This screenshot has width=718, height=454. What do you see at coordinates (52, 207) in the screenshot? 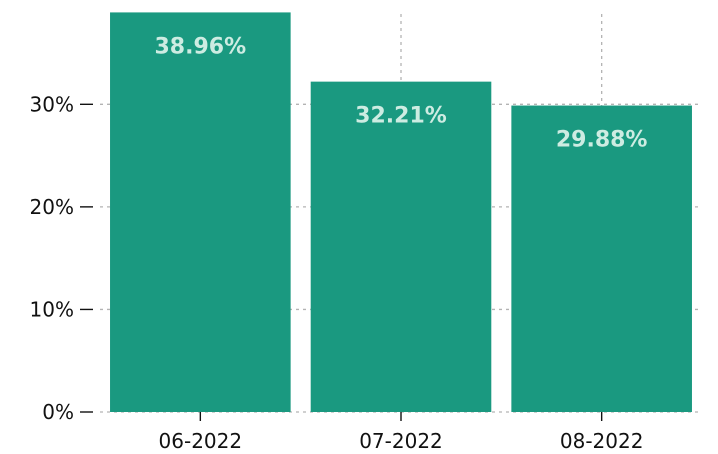
I see `y-tick-label: 20%` at bounding box center [52, 207].